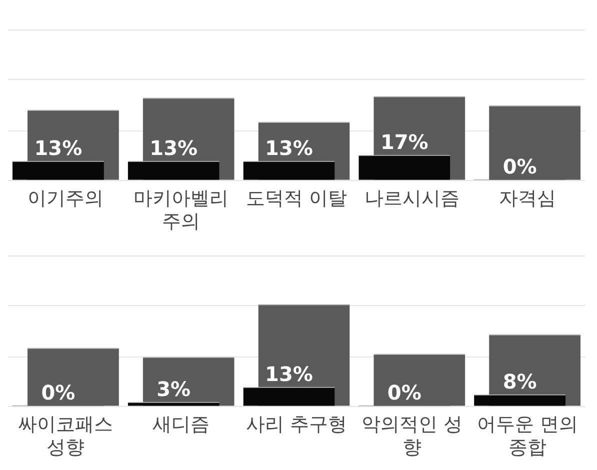  I want to click on x-tick-label: 새디즘, so click(181, 425).